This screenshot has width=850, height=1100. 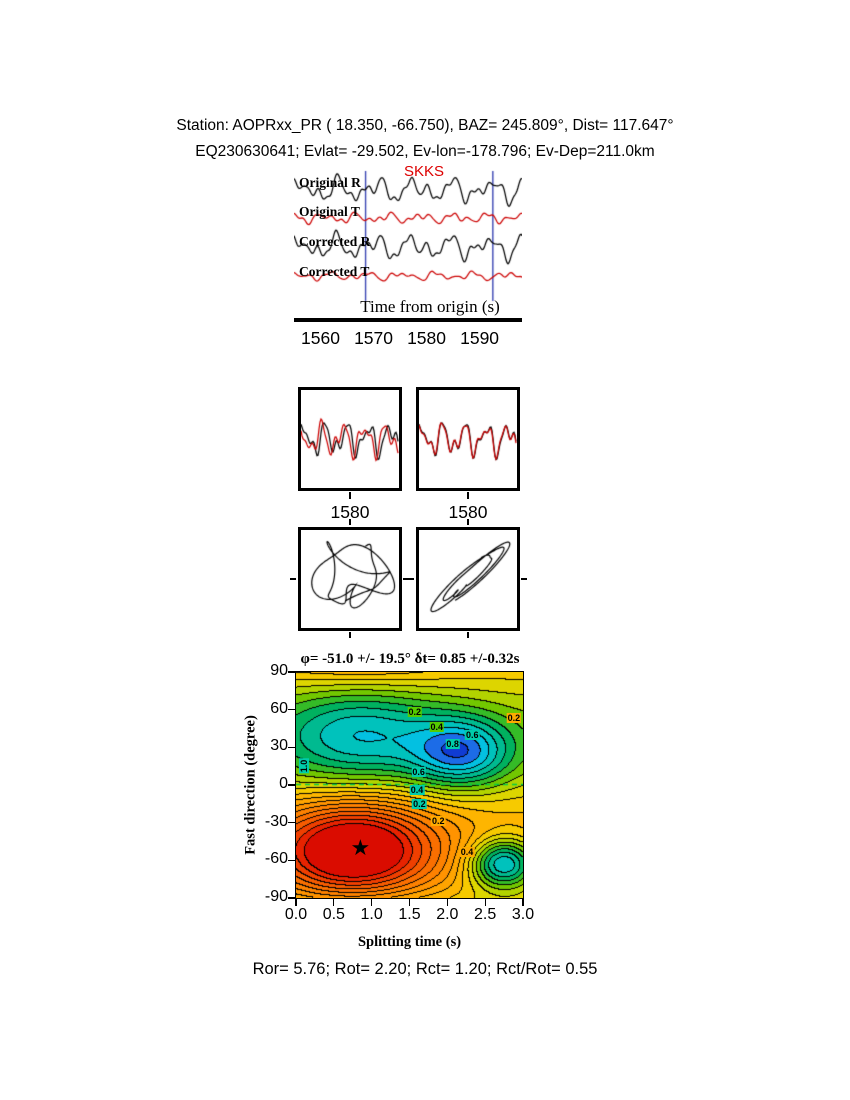 What do you see at coordinates (447, 914) in the screenshot?
I see `axis-tick-label: 2.0` at bounding box center [447, 914].